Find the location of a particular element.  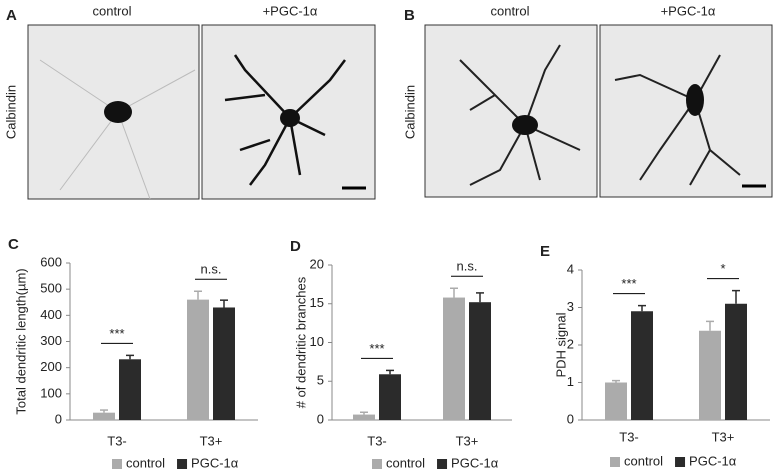

significance-label: * is located at coordinates (722, 268).